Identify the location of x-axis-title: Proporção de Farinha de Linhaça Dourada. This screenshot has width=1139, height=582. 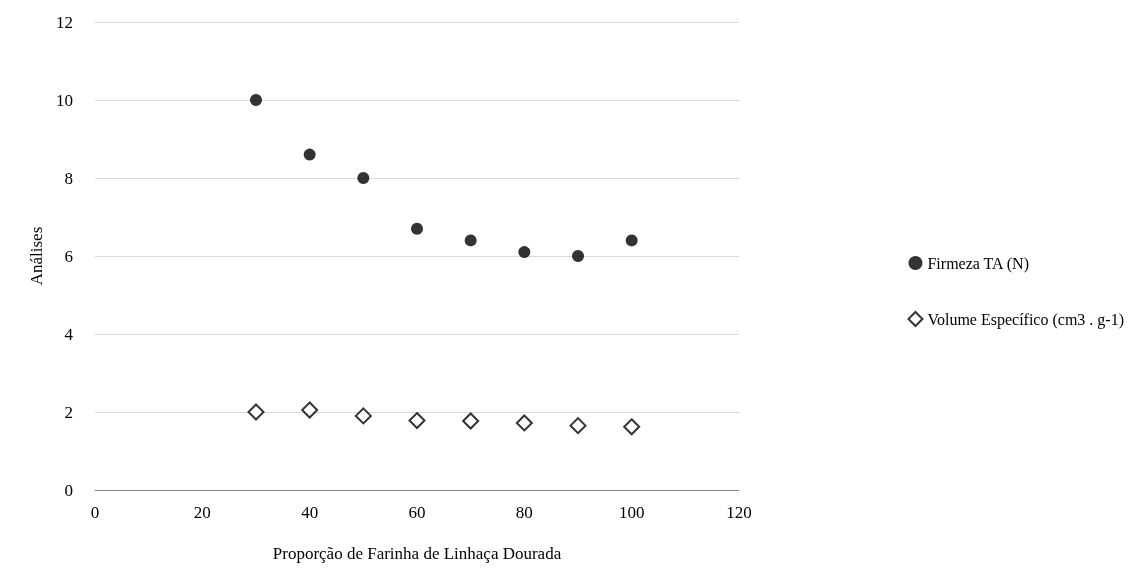
(417, 553).